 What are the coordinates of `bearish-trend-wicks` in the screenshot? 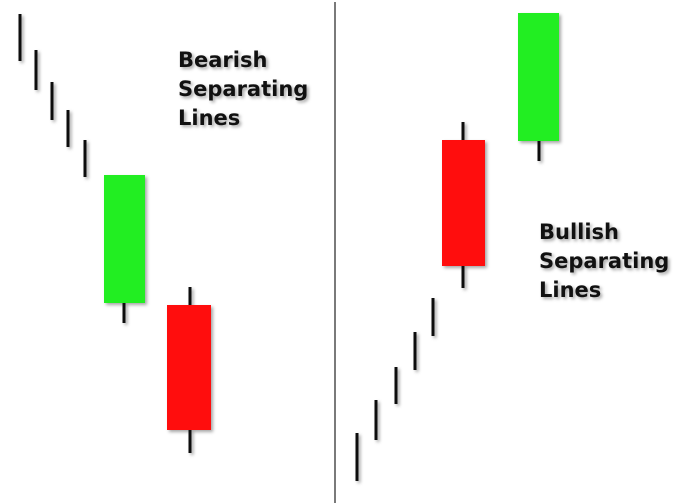 It's located at (52, 95).